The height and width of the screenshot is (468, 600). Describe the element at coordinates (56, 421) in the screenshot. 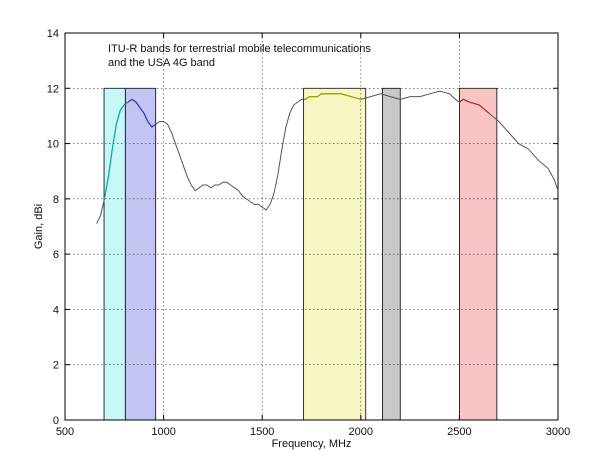

I see `y-tick-label-0: 0` at that location.